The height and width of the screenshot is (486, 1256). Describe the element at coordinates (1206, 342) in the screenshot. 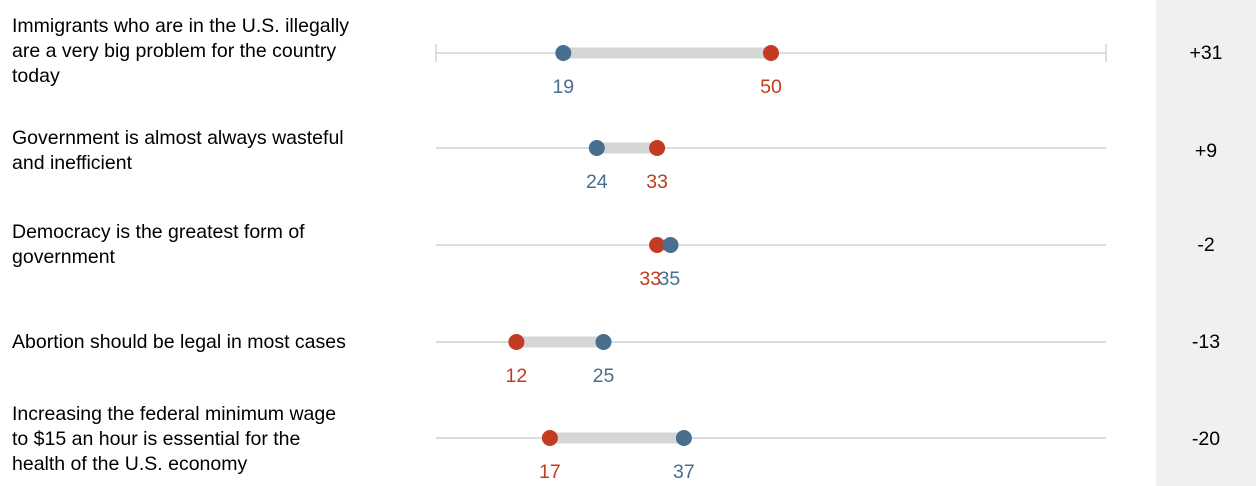

I see `diff-value-abortion: -13` at that location.